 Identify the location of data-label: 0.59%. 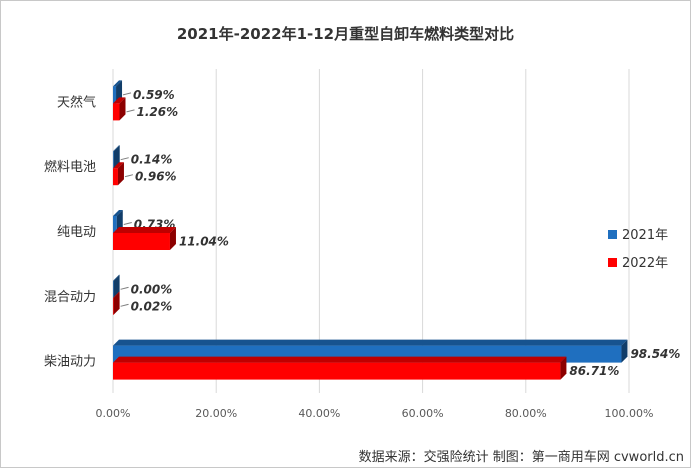
(154, 95).